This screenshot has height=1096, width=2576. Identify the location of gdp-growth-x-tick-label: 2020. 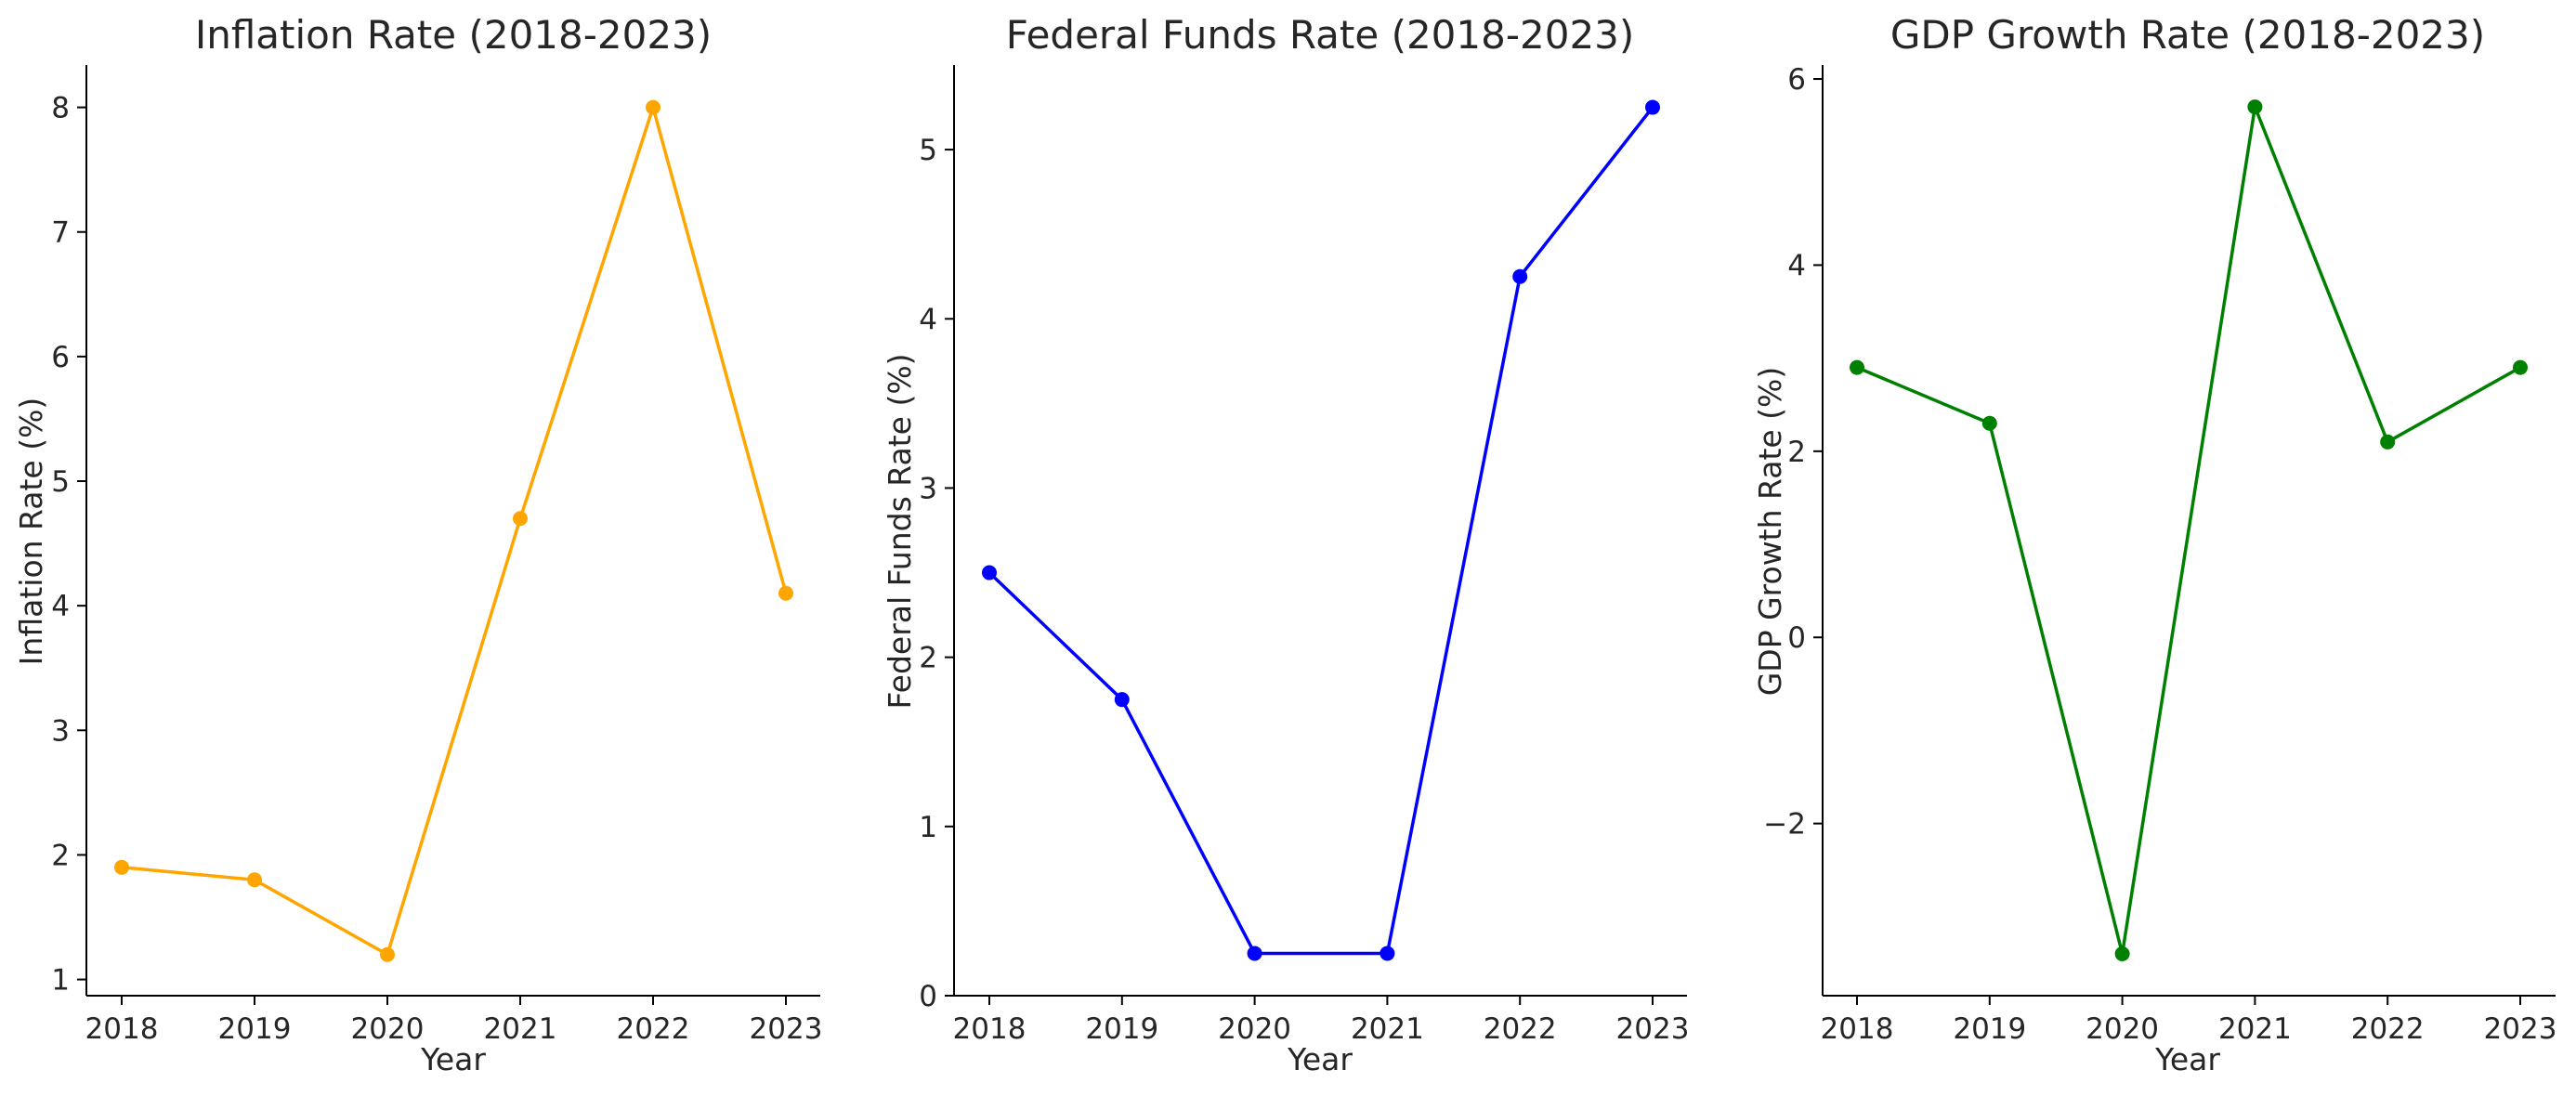
(2123, 1029).